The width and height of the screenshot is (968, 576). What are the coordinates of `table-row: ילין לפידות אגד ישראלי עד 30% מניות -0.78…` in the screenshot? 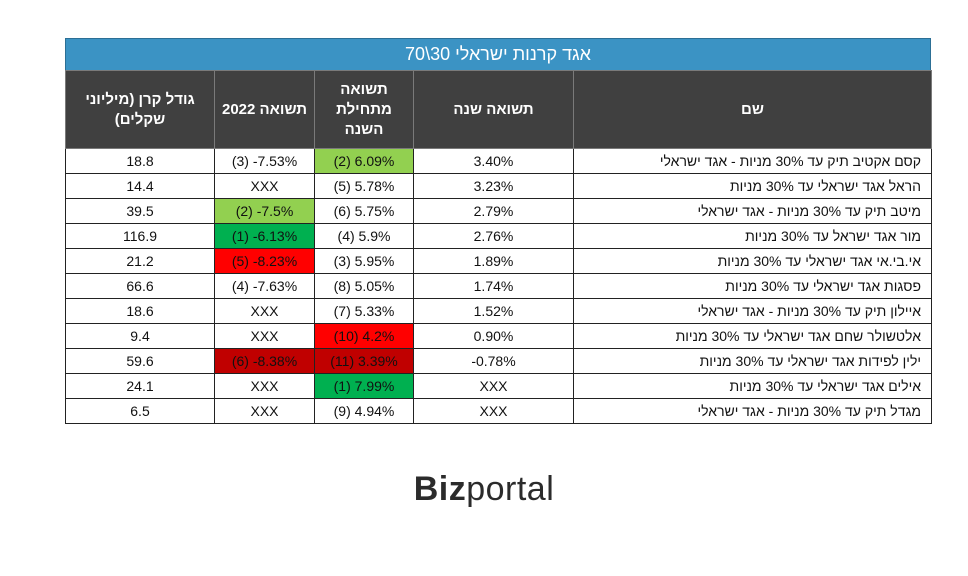 It's located at (498, 361).